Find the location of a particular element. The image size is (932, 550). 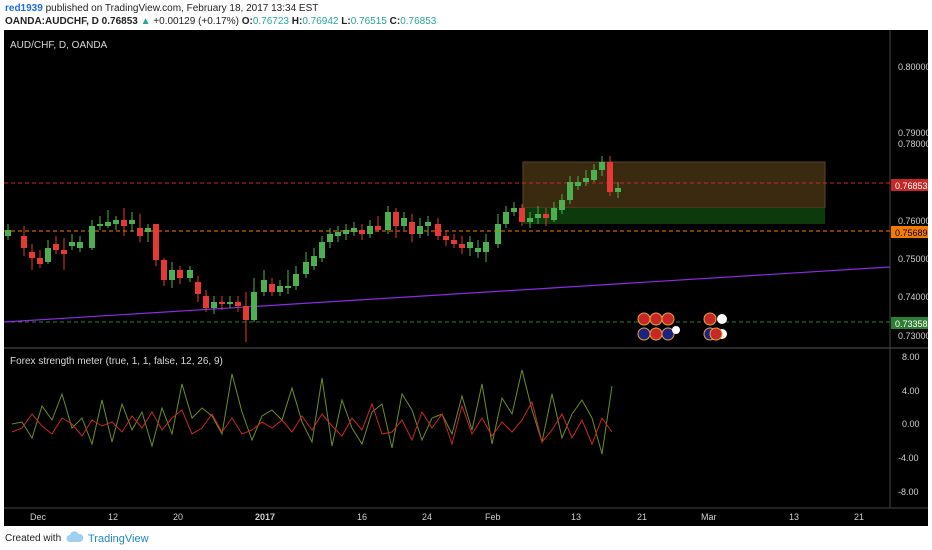

flag-icon is located at coordinates (710, 319).